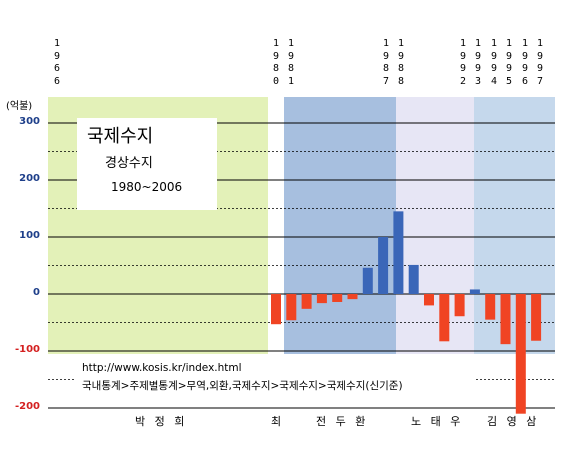 The image size is (578, 459). What do you see at coordinates (27, 349) in the screenshot?
I see `y-tick--100: -100` at bounding box center [27, 349].